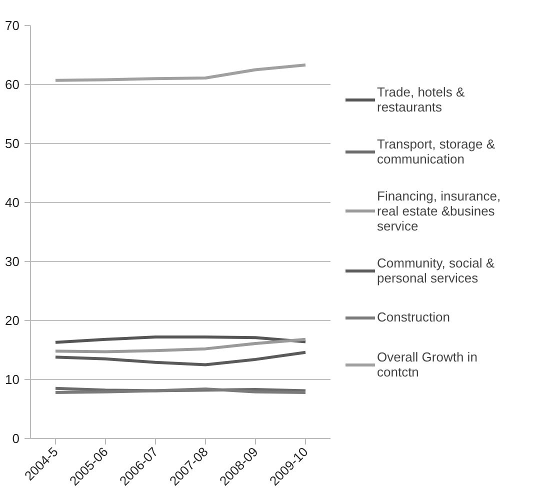 The width and height of the screenshot is (542, 497). I want to click on legend-label: Transport, storage & communication, so click(436, 151).